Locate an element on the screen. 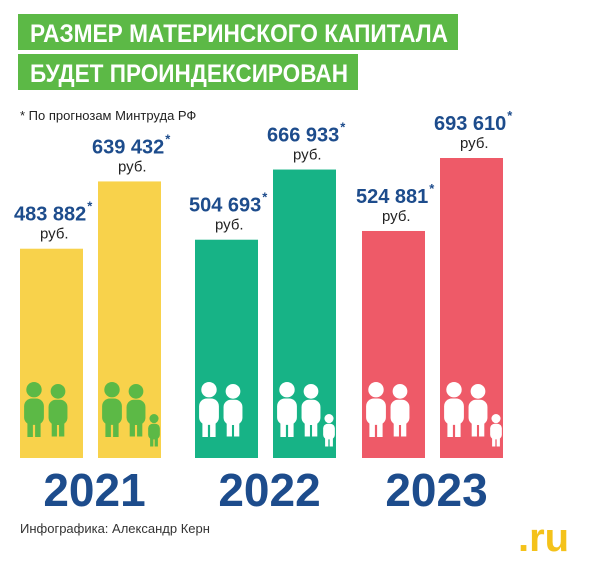 The image size is (592, 565). title-line: РАЗМЕР МАТЕРИНСКОГО КАПИТАЛА is located at coordinates (239, 34).